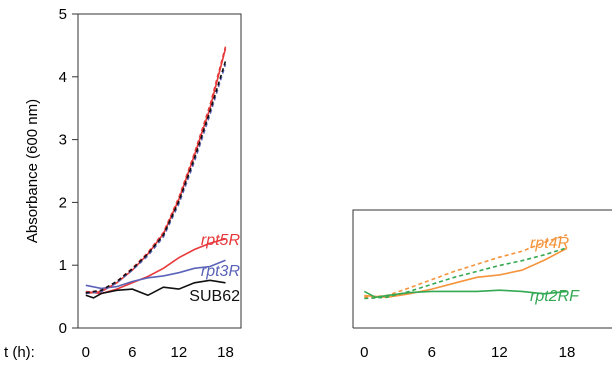  I want to click on y-tick-label: 4, so click(63, 77).